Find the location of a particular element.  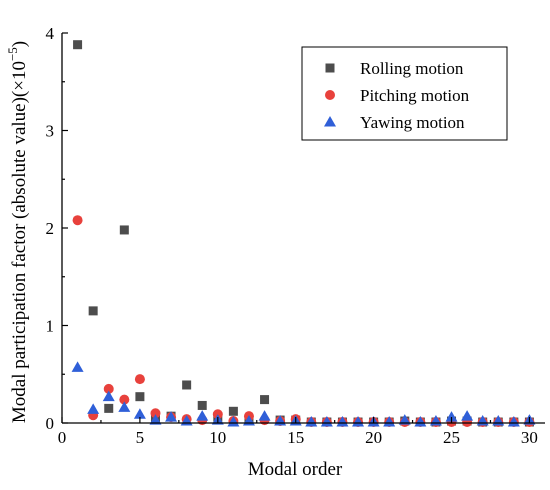

legend-box is located at coordinates (404, 93).